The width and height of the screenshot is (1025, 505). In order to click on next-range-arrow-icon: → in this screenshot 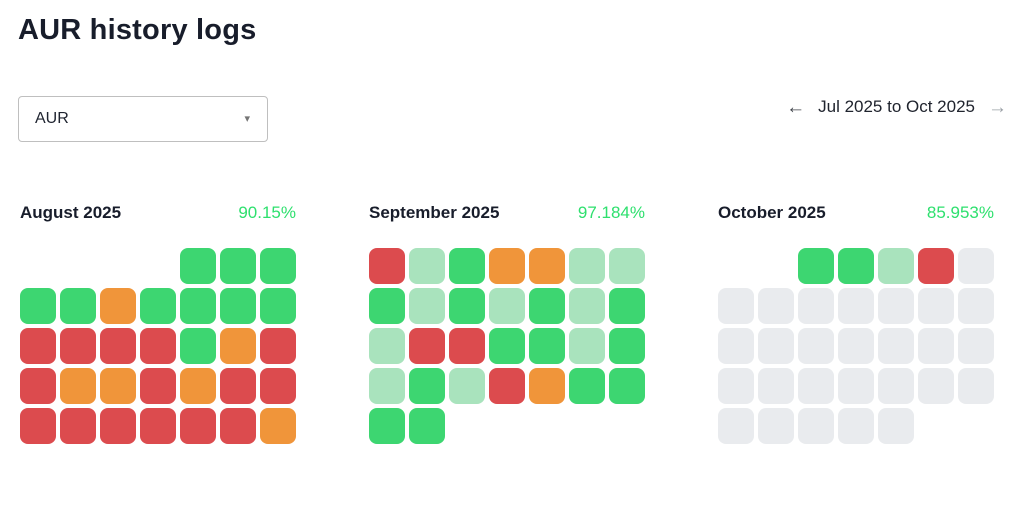, I will do `click(997, 107)`.